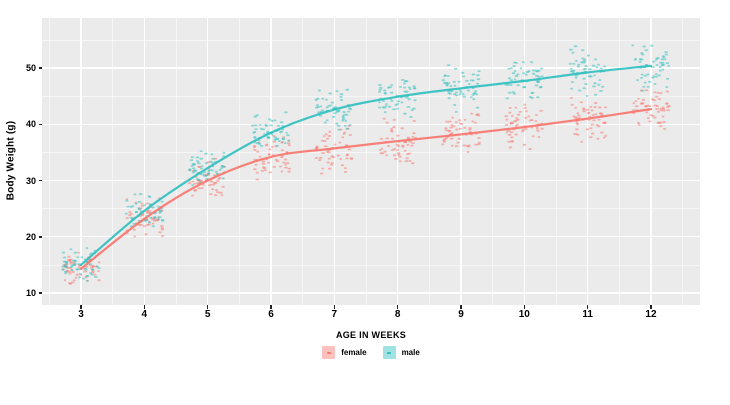 The image size is (730, 405). I want to click on minor-gridline-y, so click(371, 96).